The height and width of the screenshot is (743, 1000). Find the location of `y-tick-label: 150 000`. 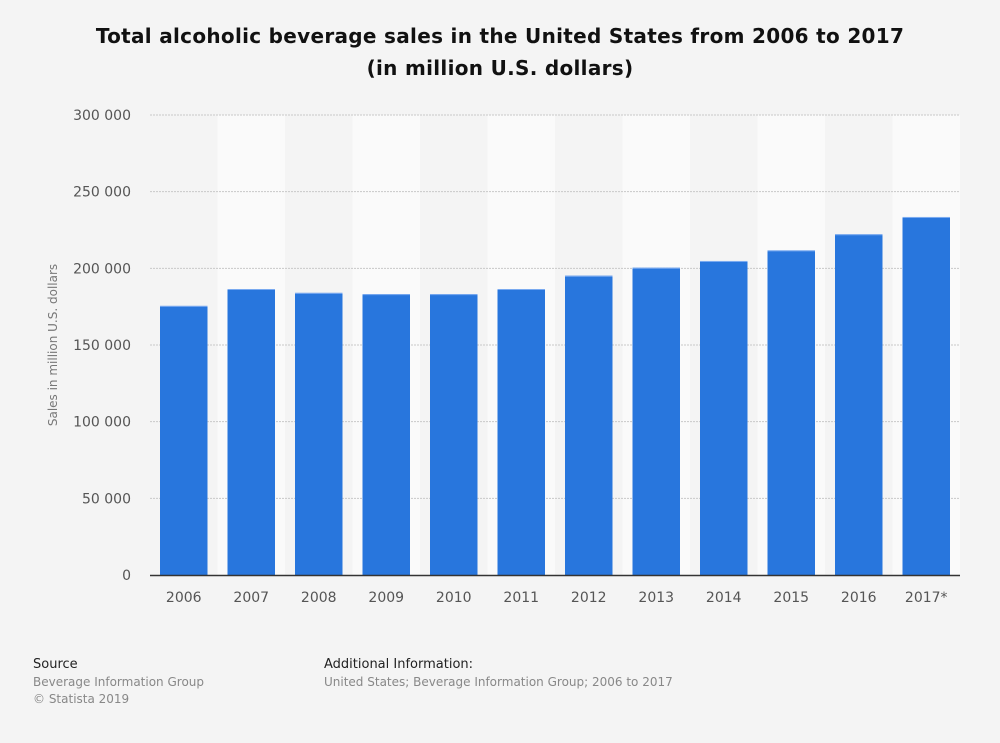

y-tick-label: 150 000 is located at coordinates (102, 346).